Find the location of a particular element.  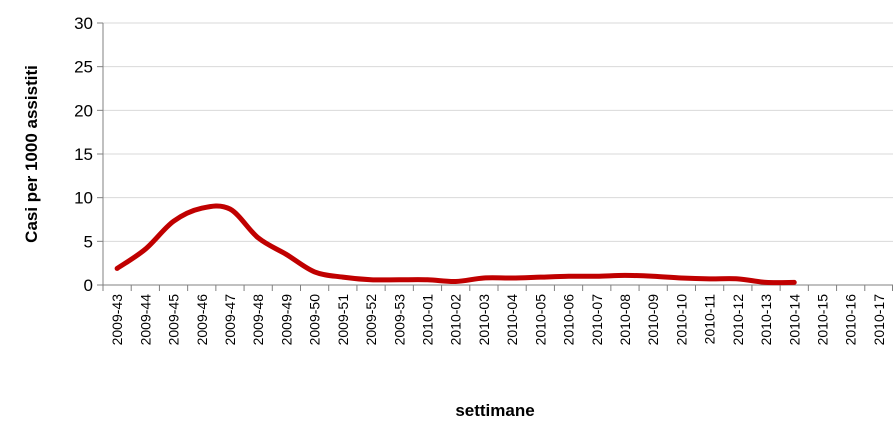

x-tick-label: 2010-04 is located at coordinates (512, 320).